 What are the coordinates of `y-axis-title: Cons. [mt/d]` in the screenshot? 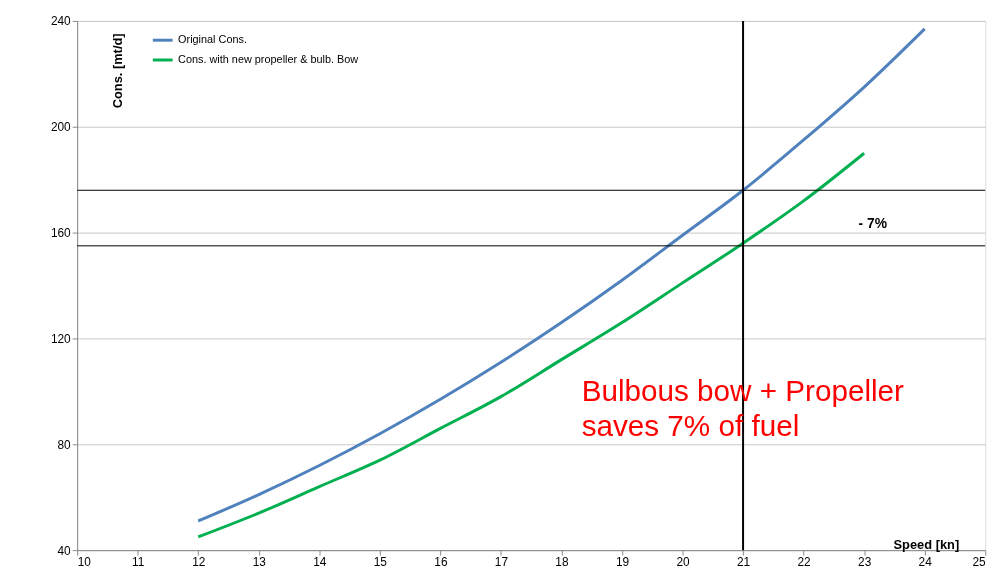 It's located at (118, 71).